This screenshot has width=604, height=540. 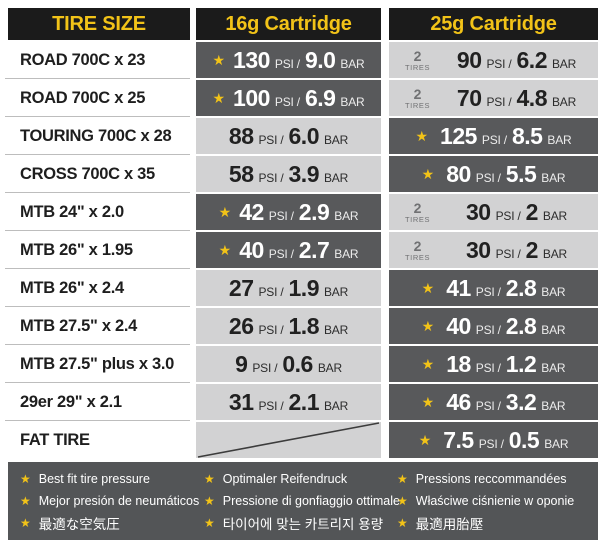 I want to click on pressure-cell-16g: 31 PSI / 2.1 BAR, so click(x=288, y=402).